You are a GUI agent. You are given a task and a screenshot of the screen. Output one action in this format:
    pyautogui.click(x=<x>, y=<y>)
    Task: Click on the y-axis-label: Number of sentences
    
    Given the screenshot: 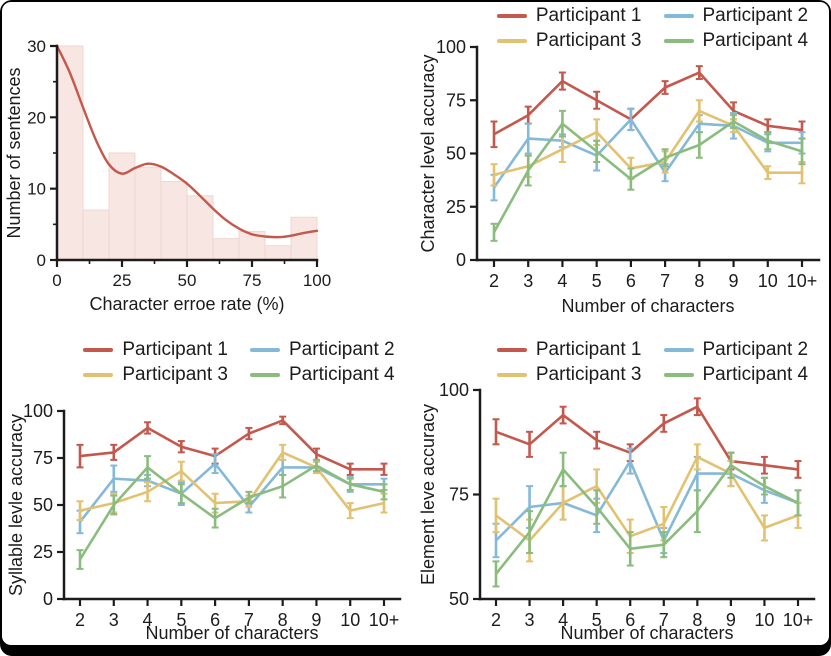 What is the action you would take?
    pyautogui.click(x=14, y=152)
    